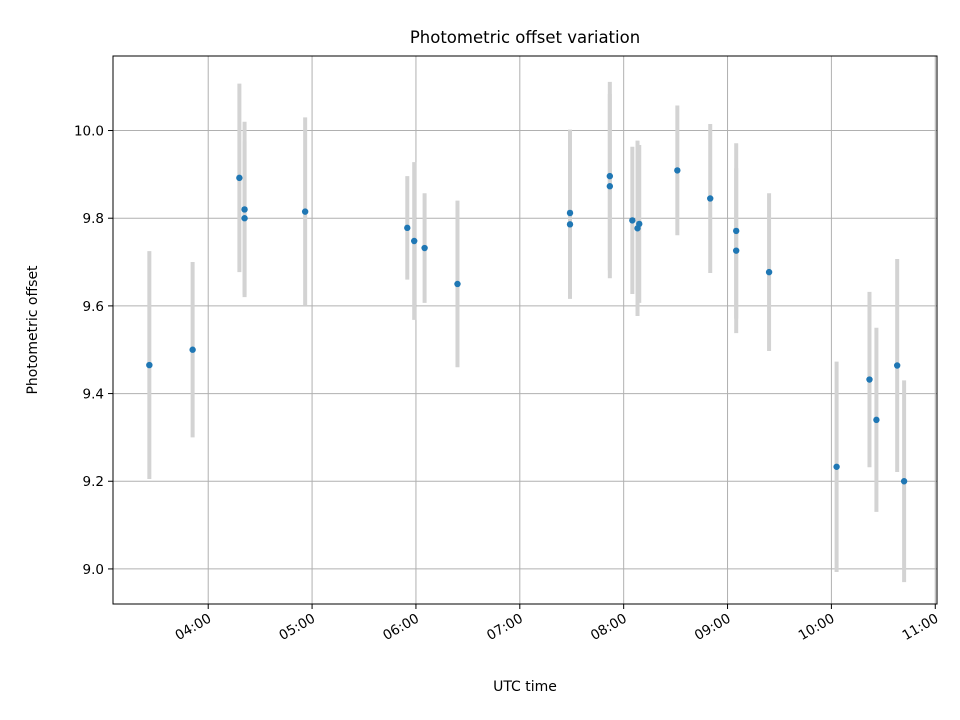  Describe the element at coordinates (93, 570) in the screenshot. I see `y-tick-label: 9.0` at that location.